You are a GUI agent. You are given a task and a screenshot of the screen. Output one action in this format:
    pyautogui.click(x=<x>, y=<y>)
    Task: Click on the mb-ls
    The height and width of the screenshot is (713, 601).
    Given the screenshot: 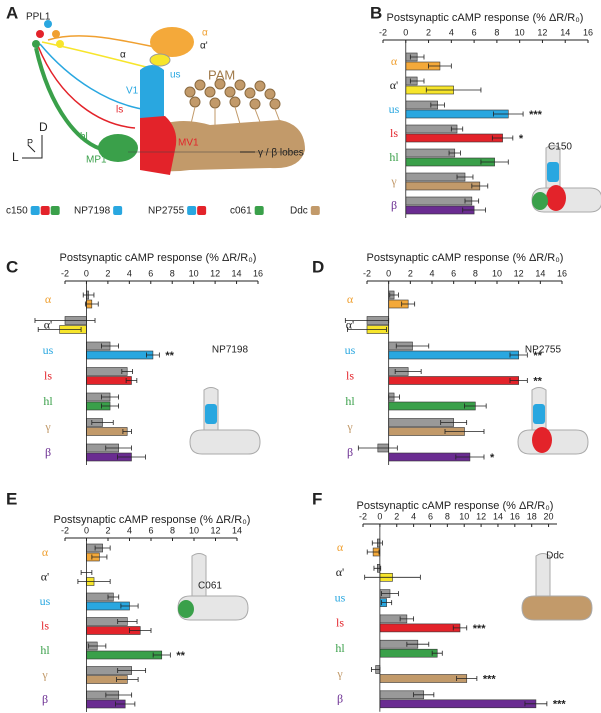 What is the action you would take?
    pyautogui.click(x=542, y=440)
    